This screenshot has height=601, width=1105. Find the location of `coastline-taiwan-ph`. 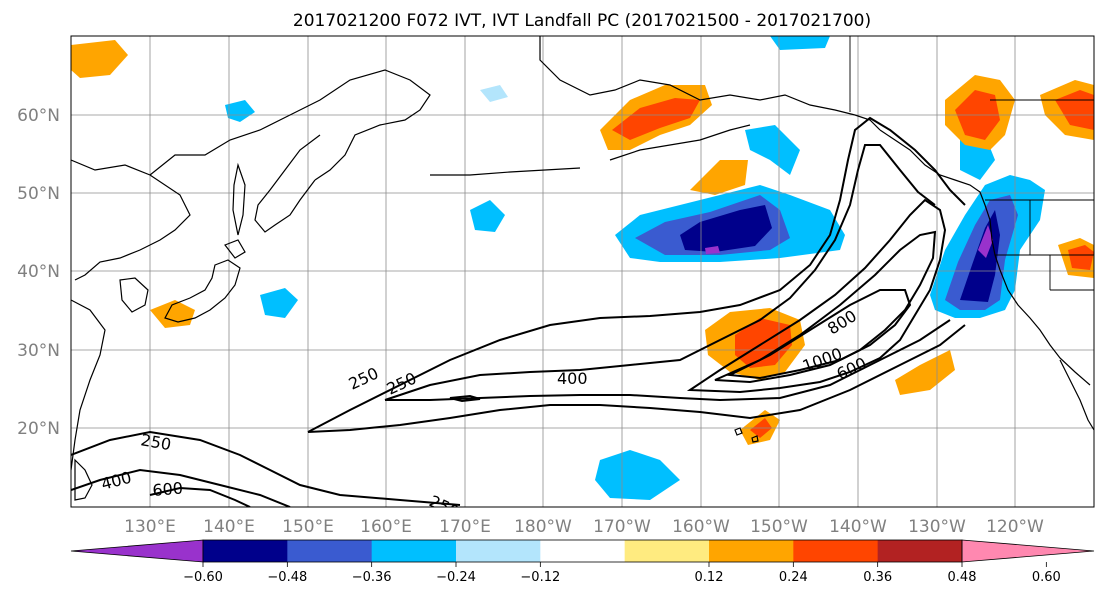

coastline-taiwan-ph is located at coordinates (83, 479).